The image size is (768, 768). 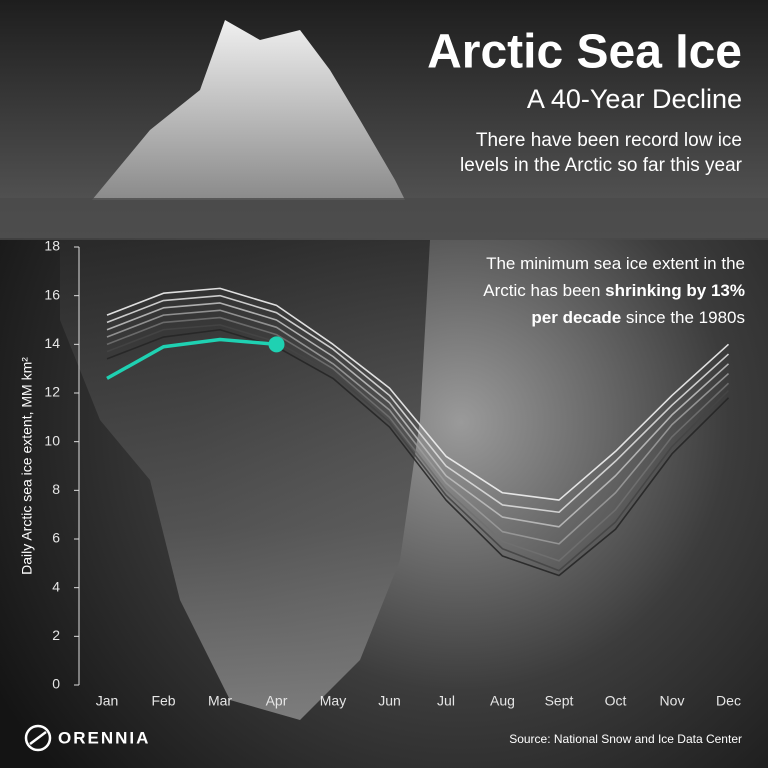 What do you see at coordinates (576, 317) in the screenshot?
I see `annotation-emphasis: per decade` at bounding box center [576, 317].